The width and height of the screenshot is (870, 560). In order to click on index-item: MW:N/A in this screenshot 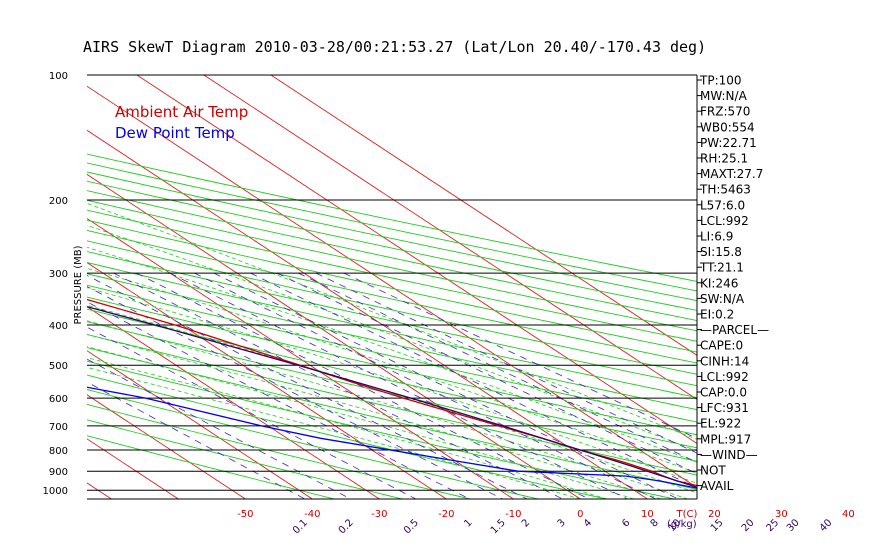, I will do `click(724, 96)`.